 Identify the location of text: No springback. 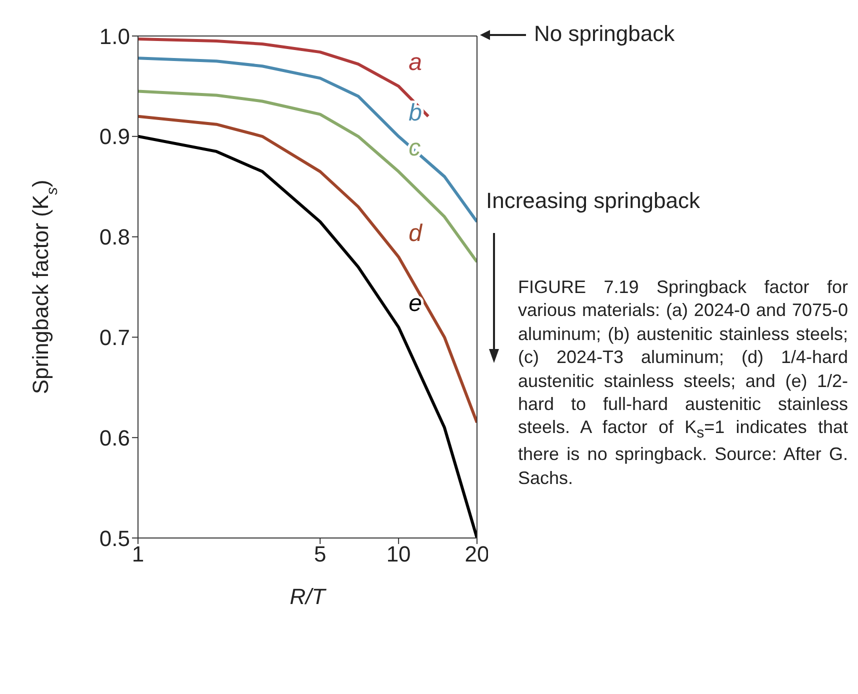
(604, 34).